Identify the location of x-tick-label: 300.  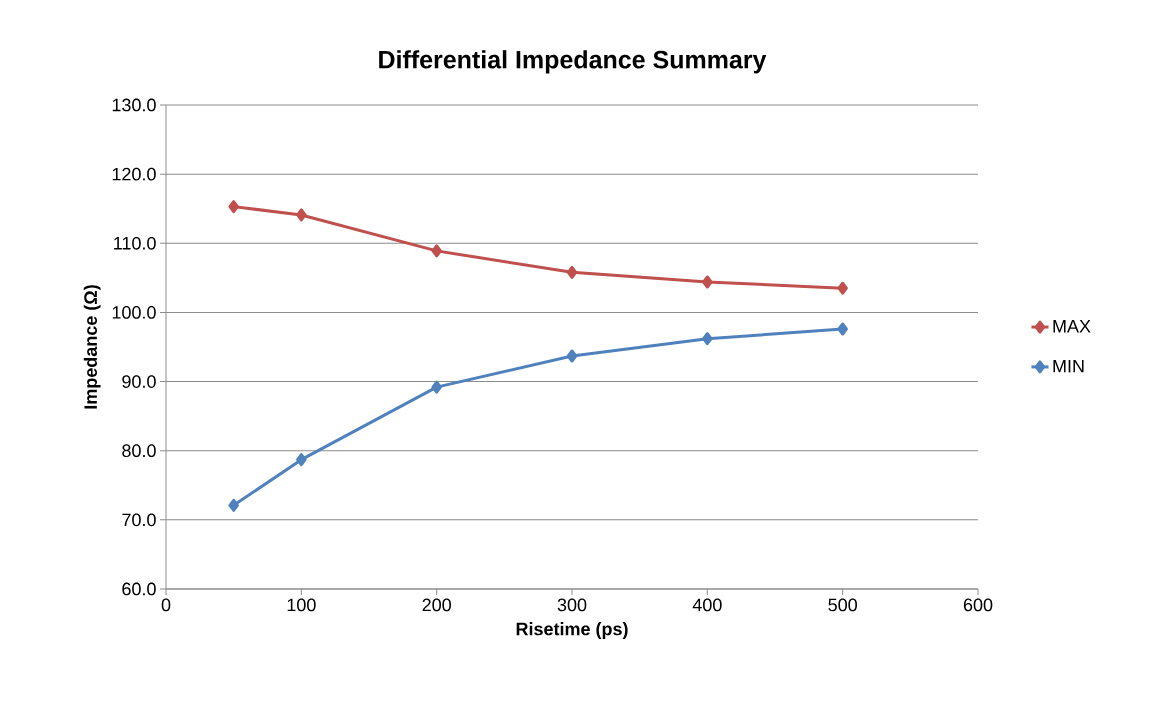
(572, 605).